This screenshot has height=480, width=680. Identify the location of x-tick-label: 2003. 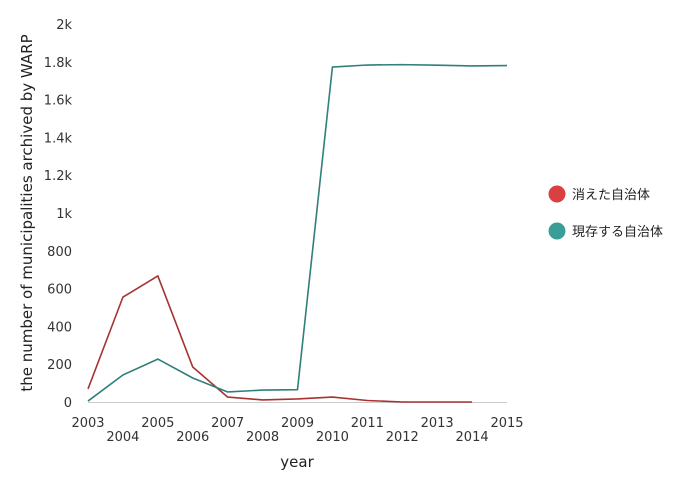
(87, 423).